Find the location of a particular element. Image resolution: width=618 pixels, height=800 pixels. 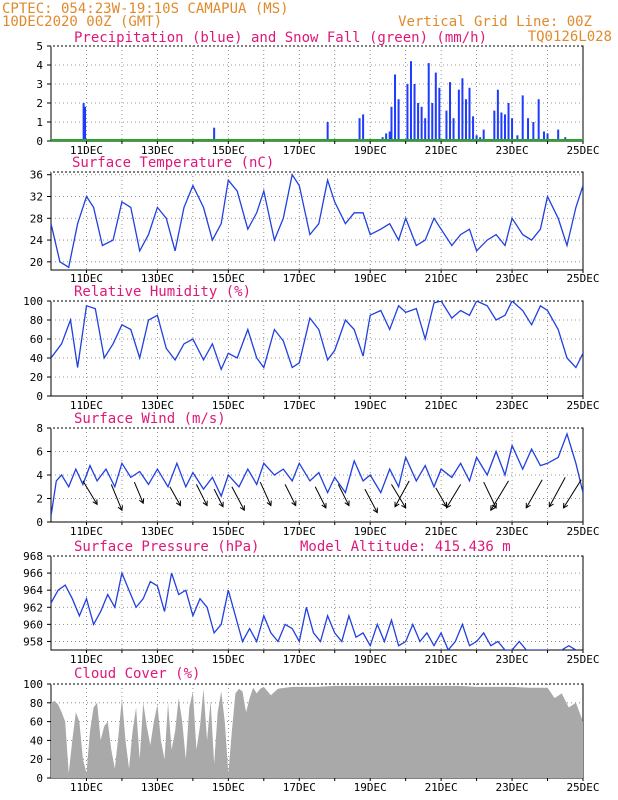

precip-xtick-label: 15DEC is located at coordinates (228, 150).